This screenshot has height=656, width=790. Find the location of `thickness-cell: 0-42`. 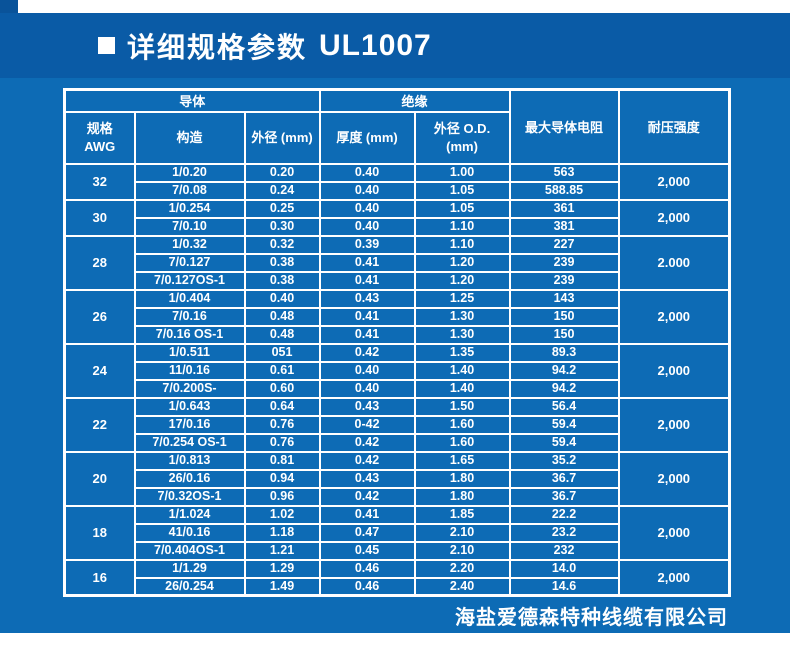

thickness-cell: 0-42 is located at coordinates (367, 424).